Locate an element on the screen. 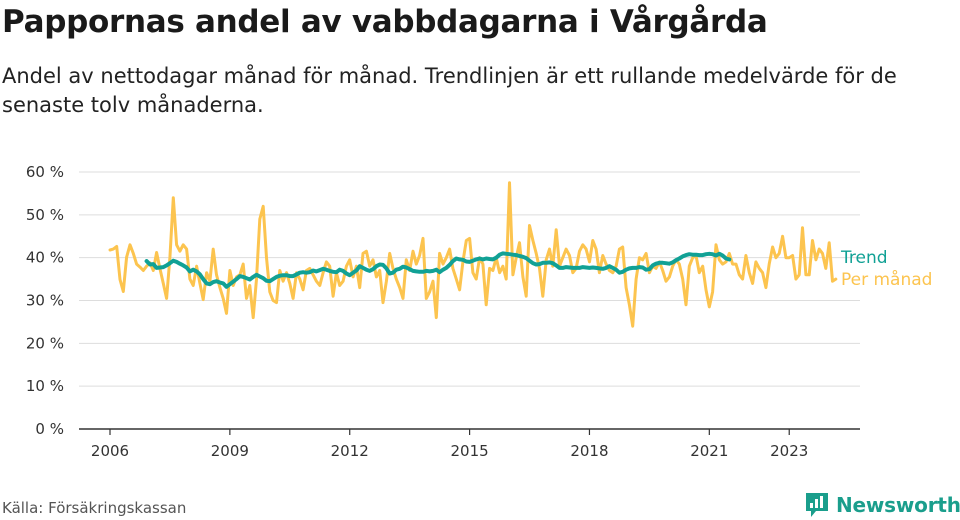 This screenshot has width=960, height=520. y-axis-ticks: 0 % 10 % 20 % 30 % 40 % 50 % 60 % is located at coordinates (45, 300).